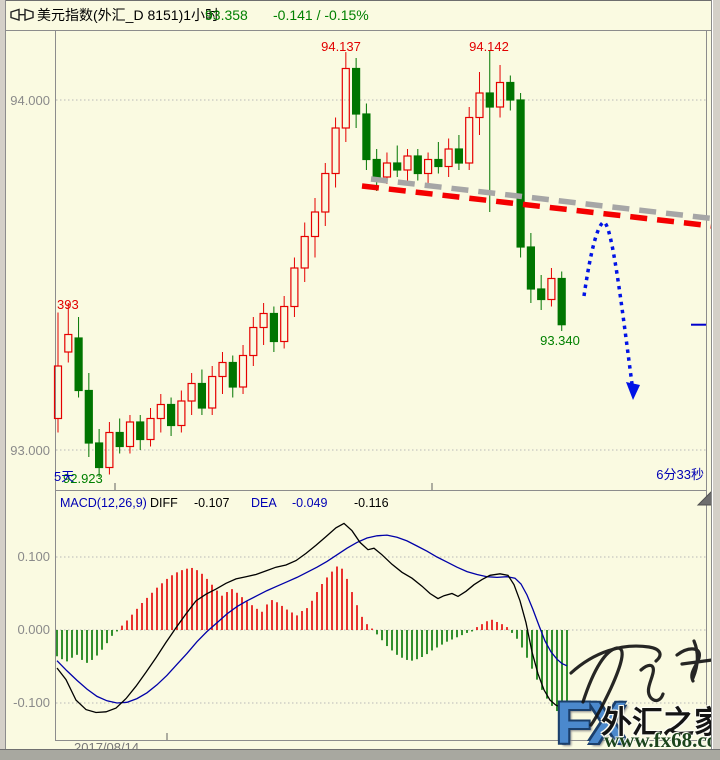 The width and height of the screenshot is (720, 760). I want to click on window-edge-right, so click(716, 380).